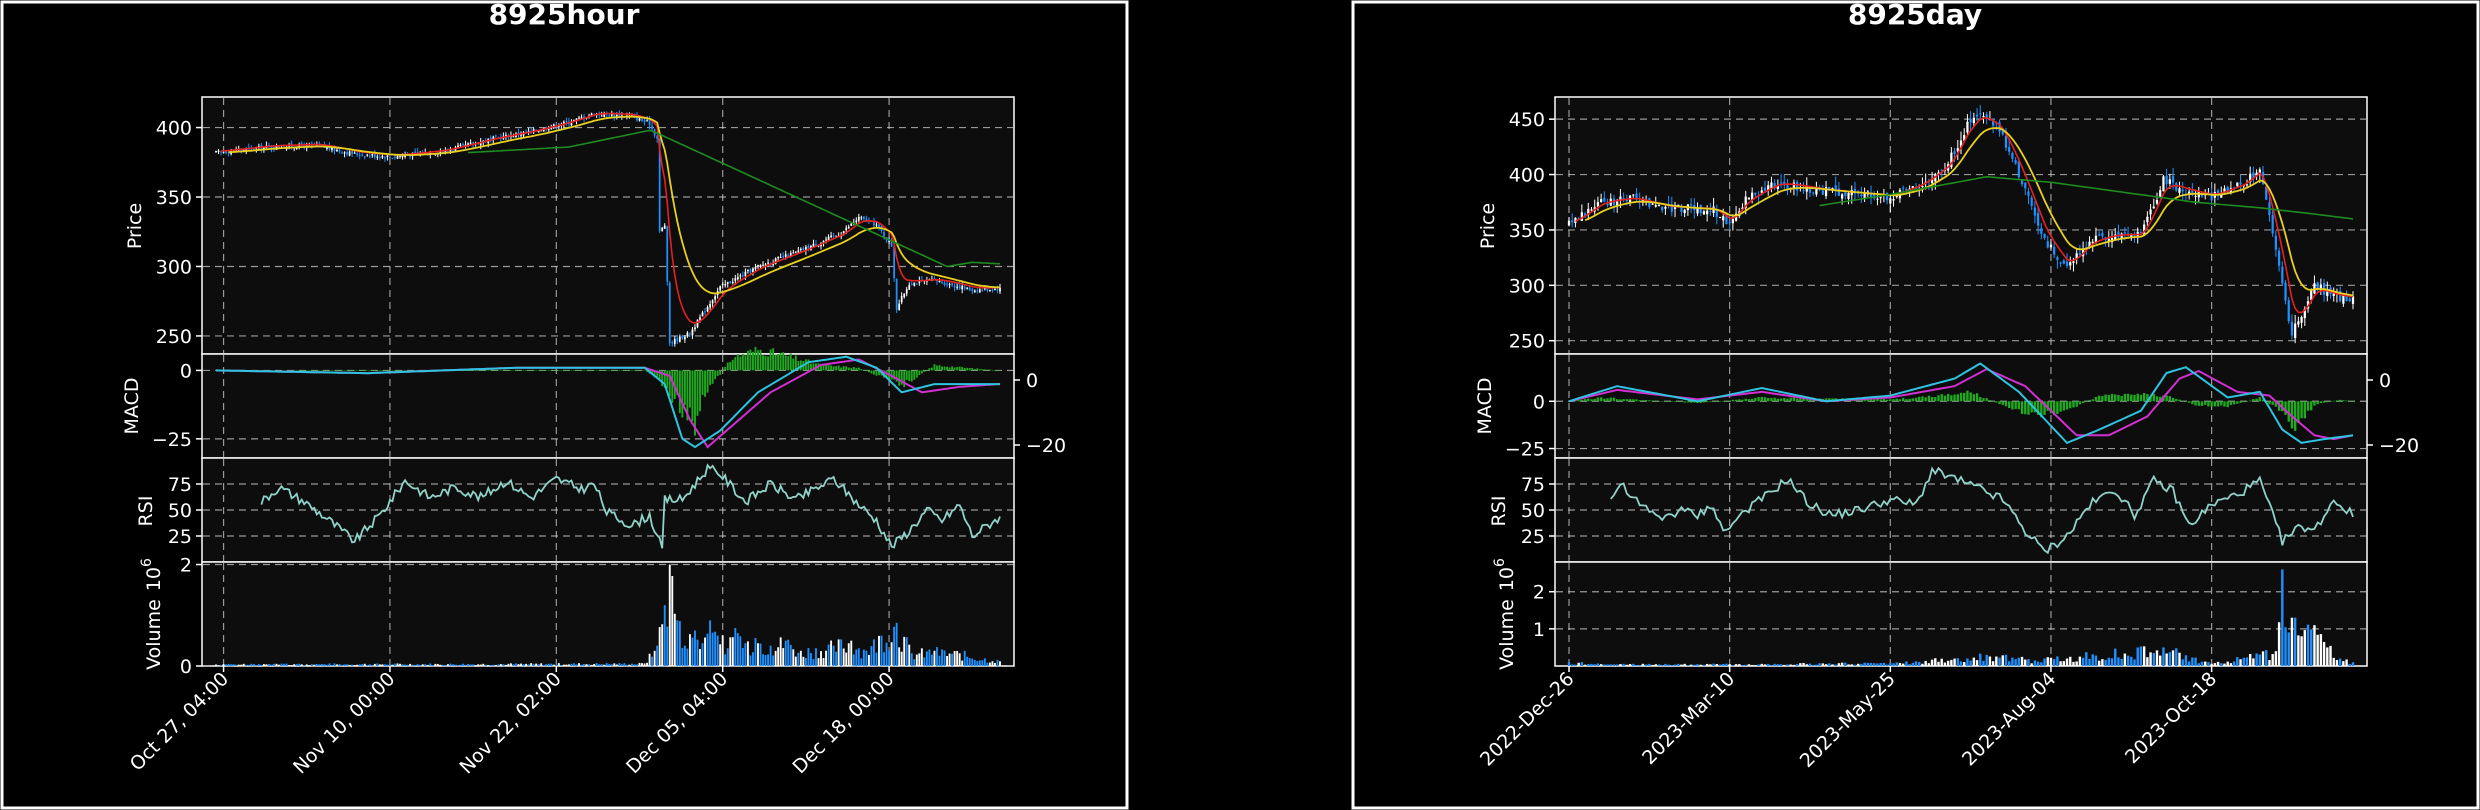 The image size is (2480, 810). What do you see at coordinates (154, 634) in the screenshot?
I see `volume-label-text: Volume` at bounding box center [154, 634].